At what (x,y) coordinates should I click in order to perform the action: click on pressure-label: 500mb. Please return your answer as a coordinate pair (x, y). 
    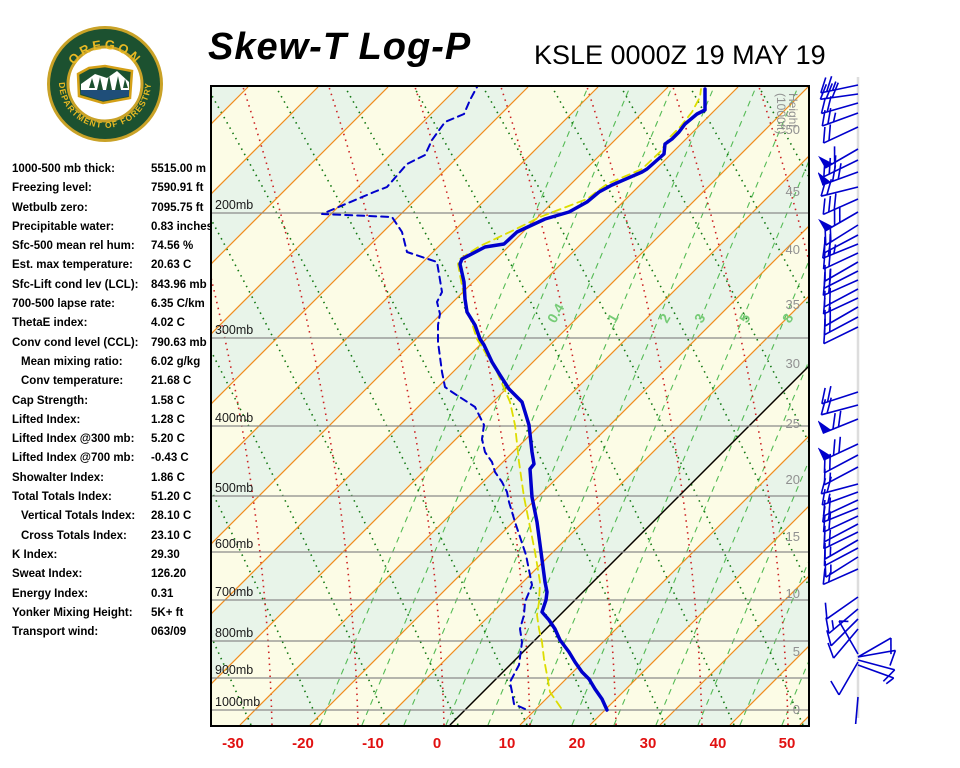
    Looking at the image, I should click on (234, 488).